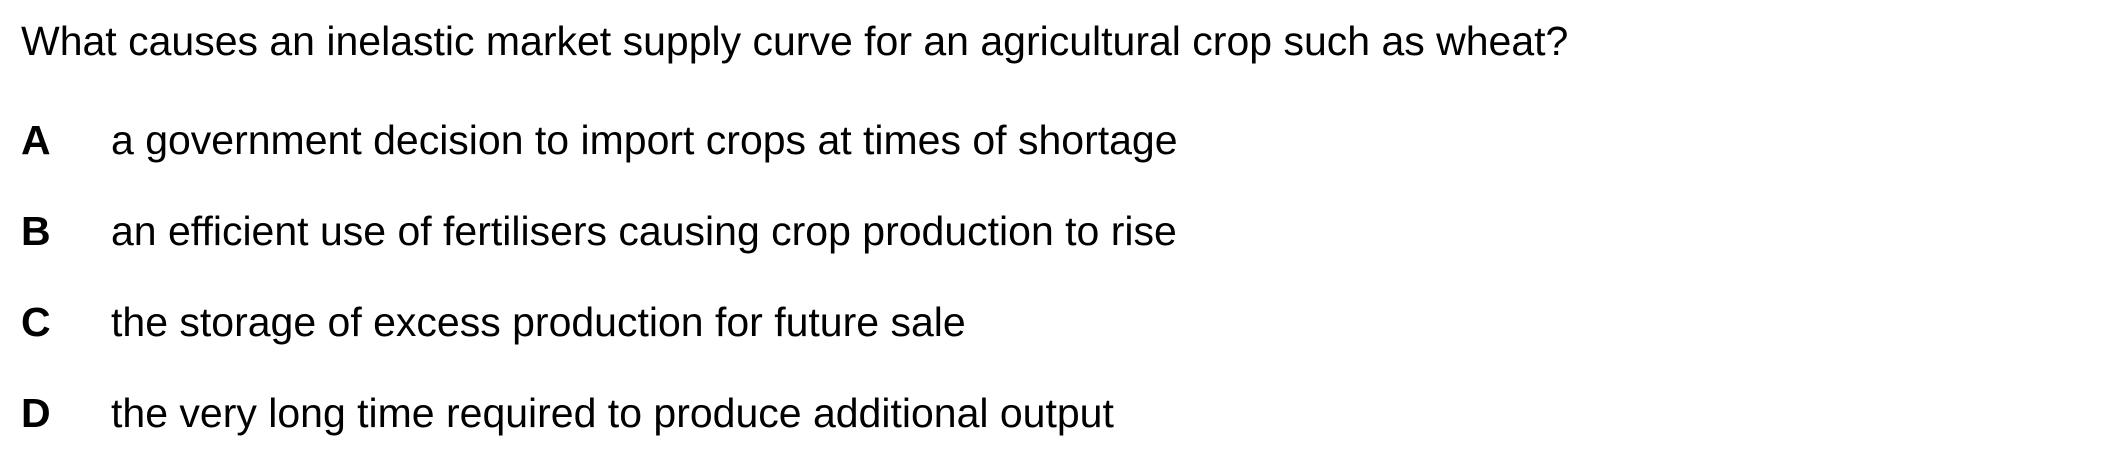 The height and width of the screenshot is (455, 2101). What do you see at coordinates (36, 322) in the screenshot?
I see `option-letter: C` at bounding box center [36, 322].